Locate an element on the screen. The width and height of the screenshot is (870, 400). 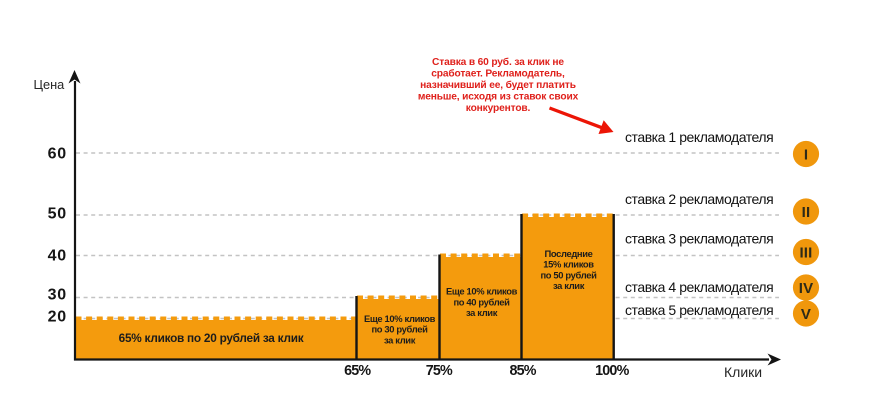
svg-text: ставка 5 рекламодателя is located at coordinates (699, 310).